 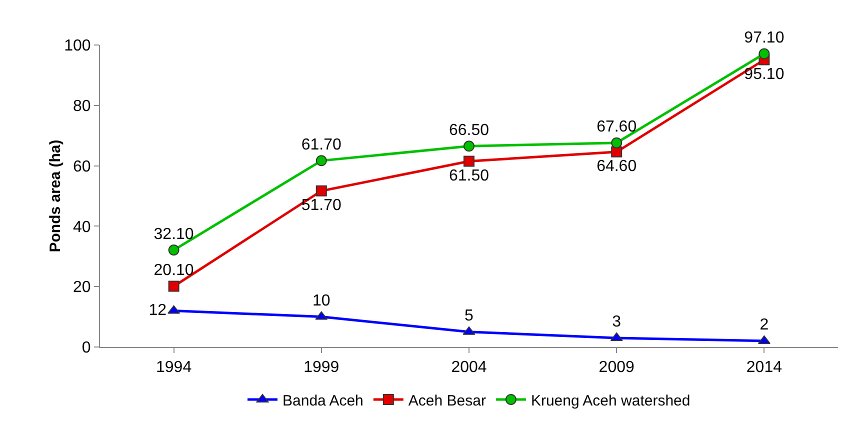 What do you see at coordinates (617, 322) in the screenshot?
I see `data-label: 3` at bounding box center [617, 322].